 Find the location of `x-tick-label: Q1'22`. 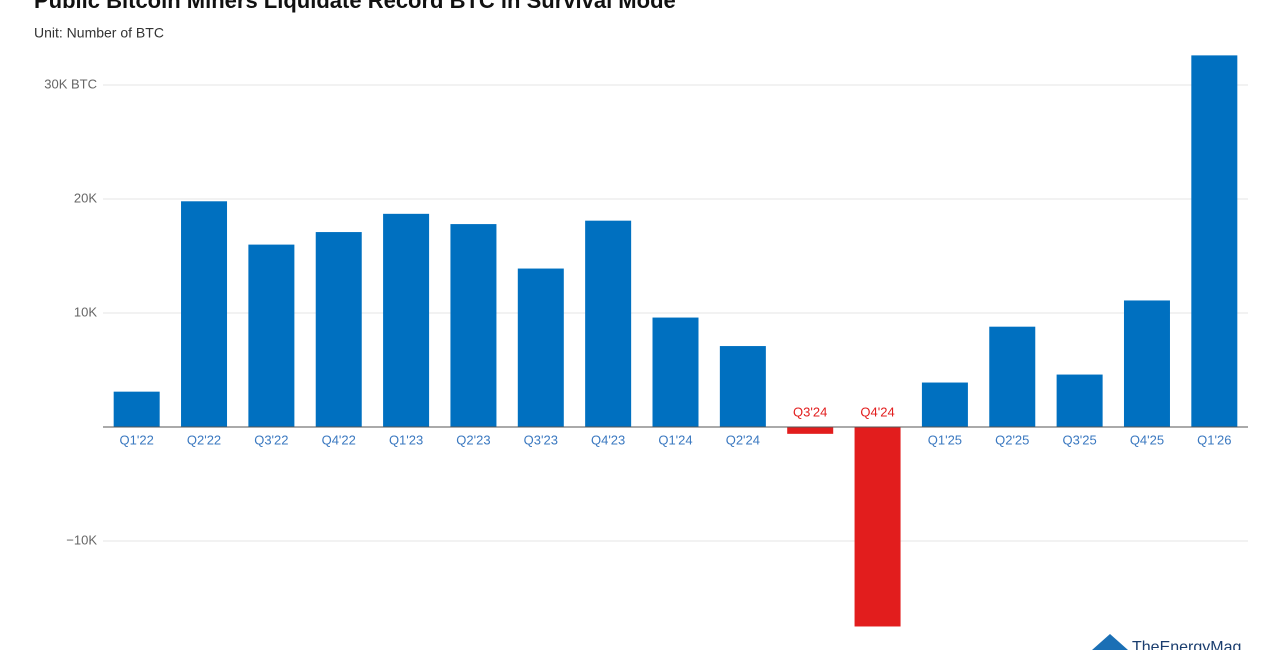

x-tick-label: Q1'22 is located at coordinates (137, 439).